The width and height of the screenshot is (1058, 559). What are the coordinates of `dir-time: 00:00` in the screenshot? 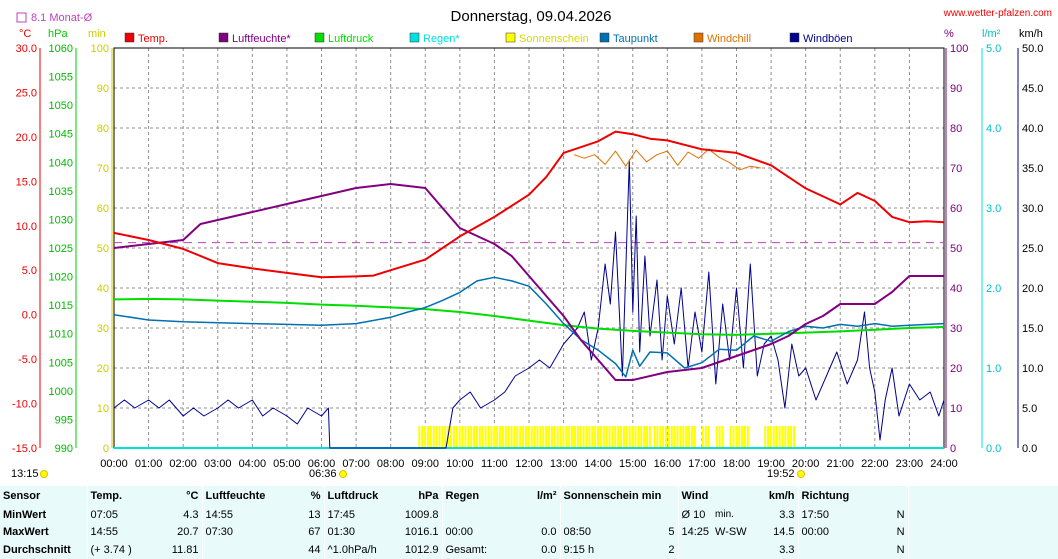 It's located at (833, 532).